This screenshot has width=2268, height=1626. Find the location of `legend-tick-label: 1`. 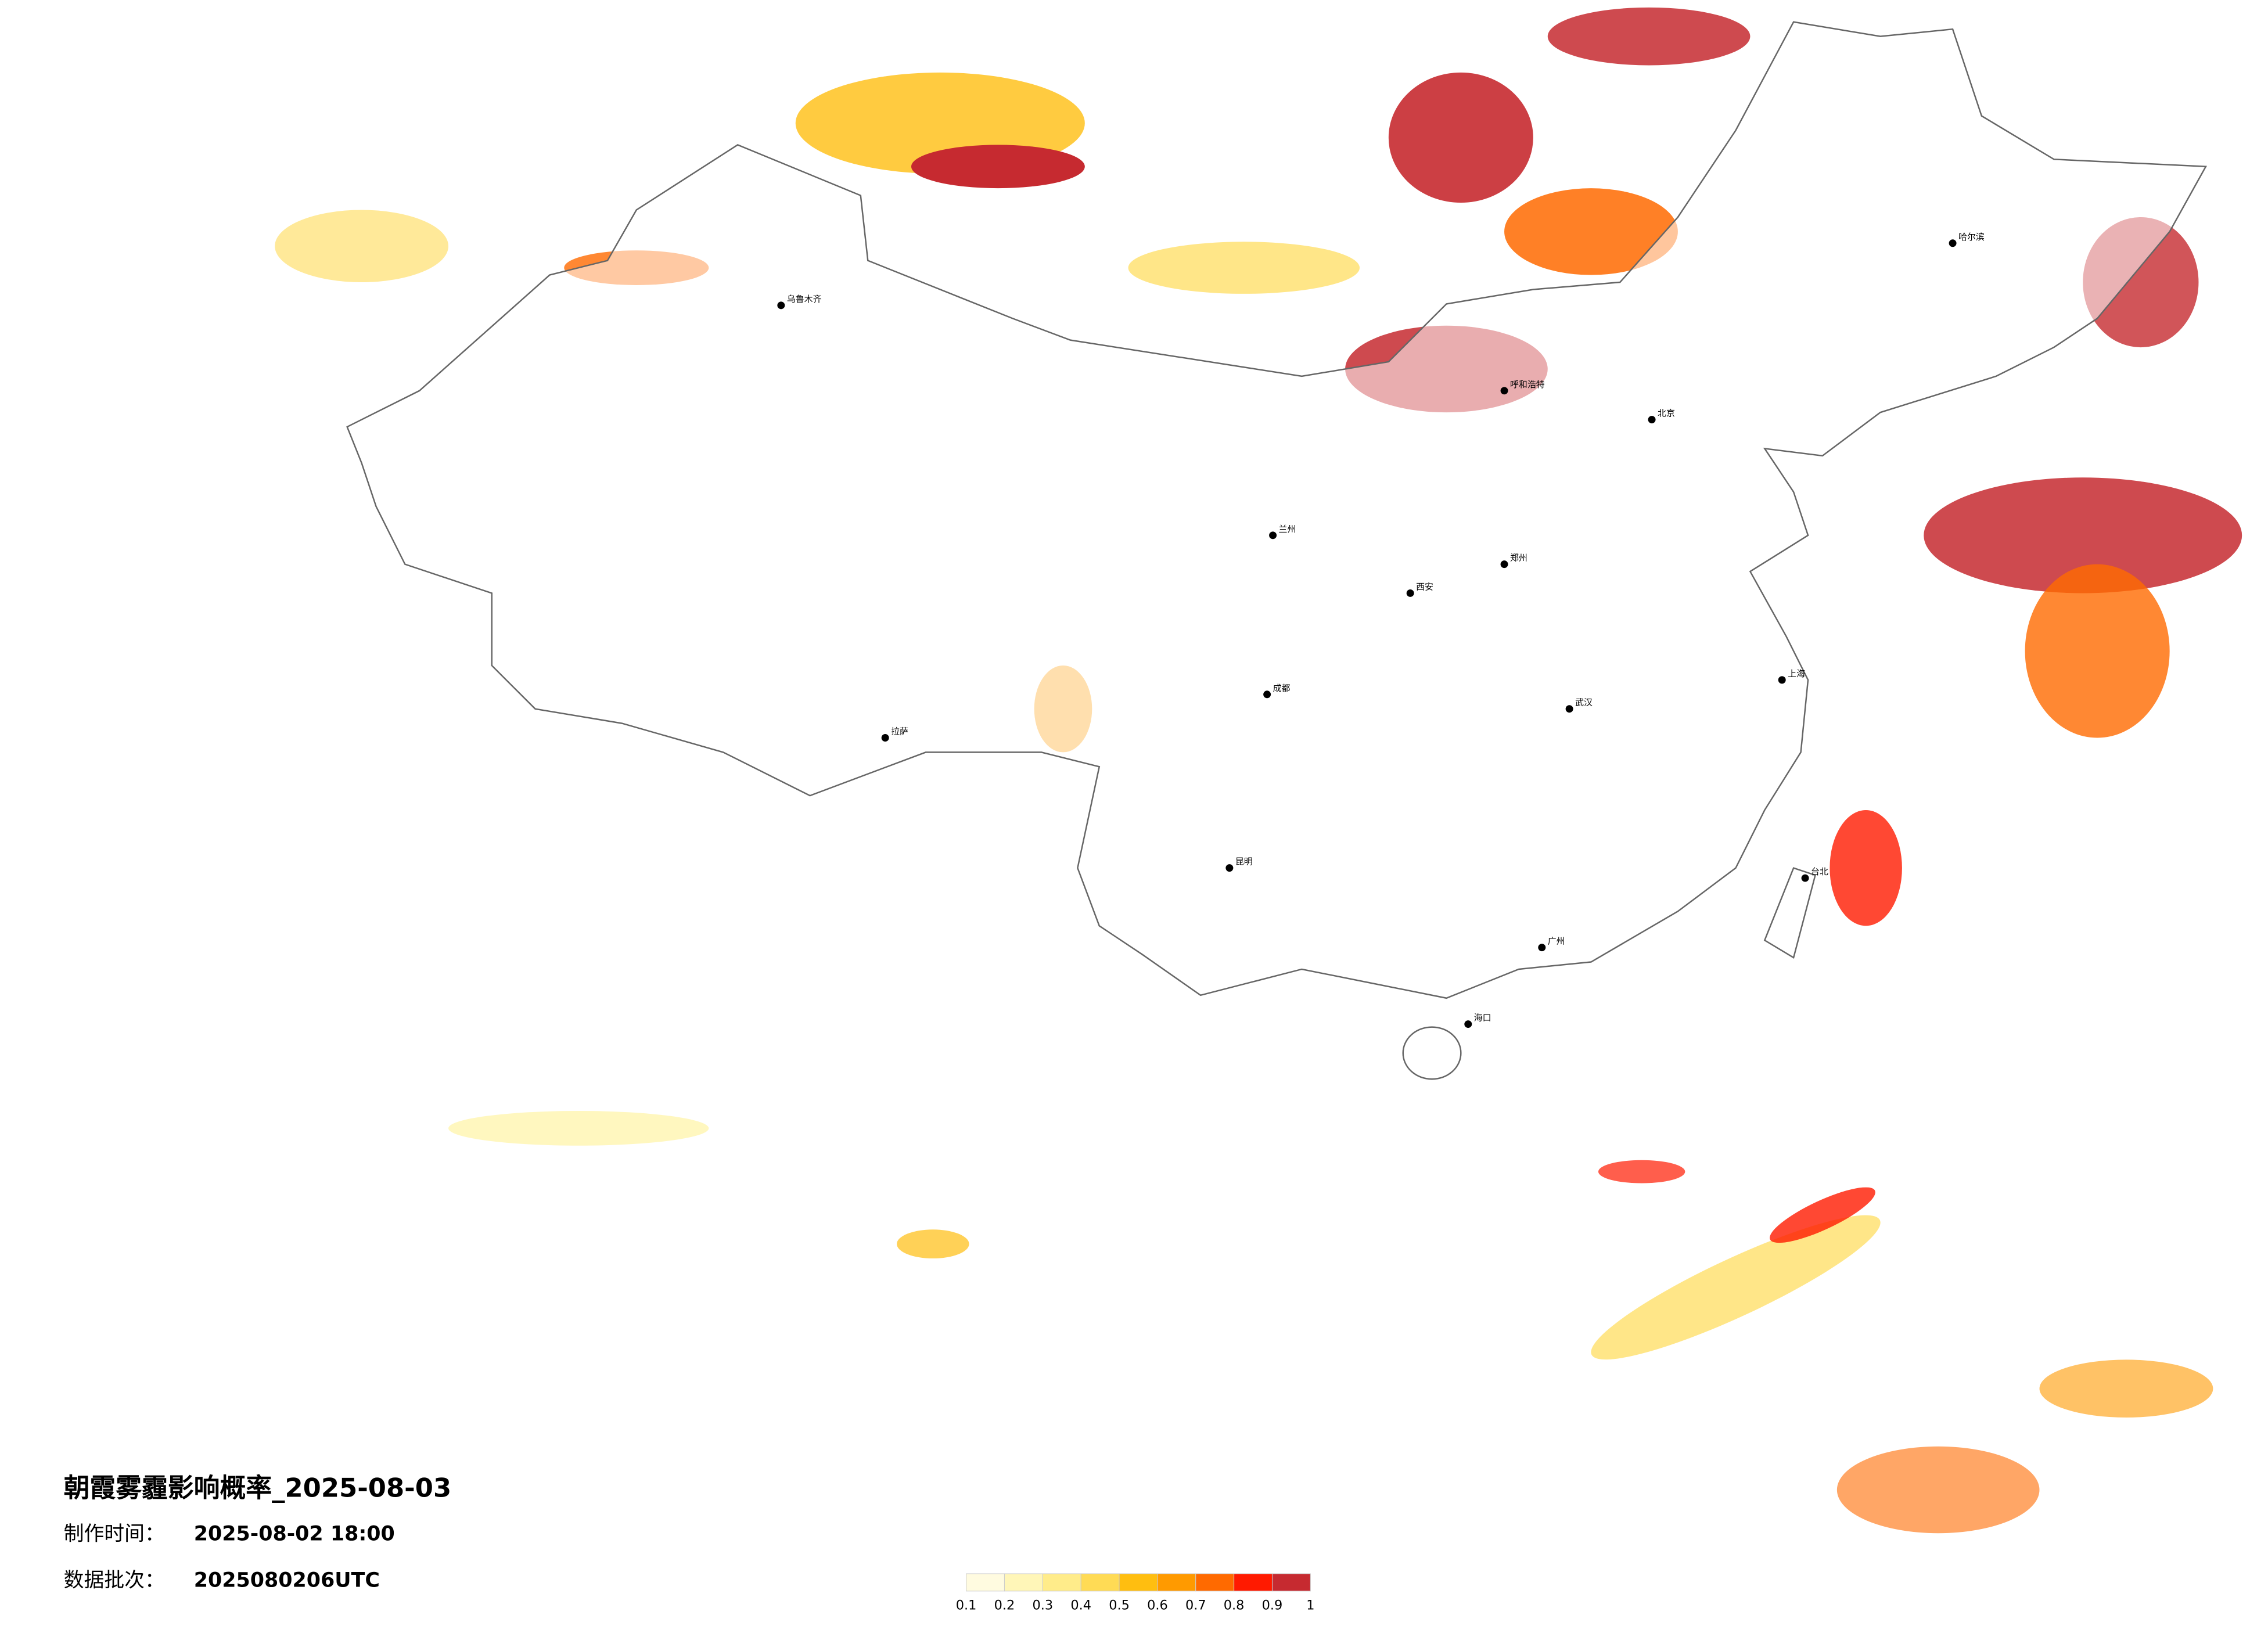

legend-tick-label: 1 is located at coordinates (1310, 1606).